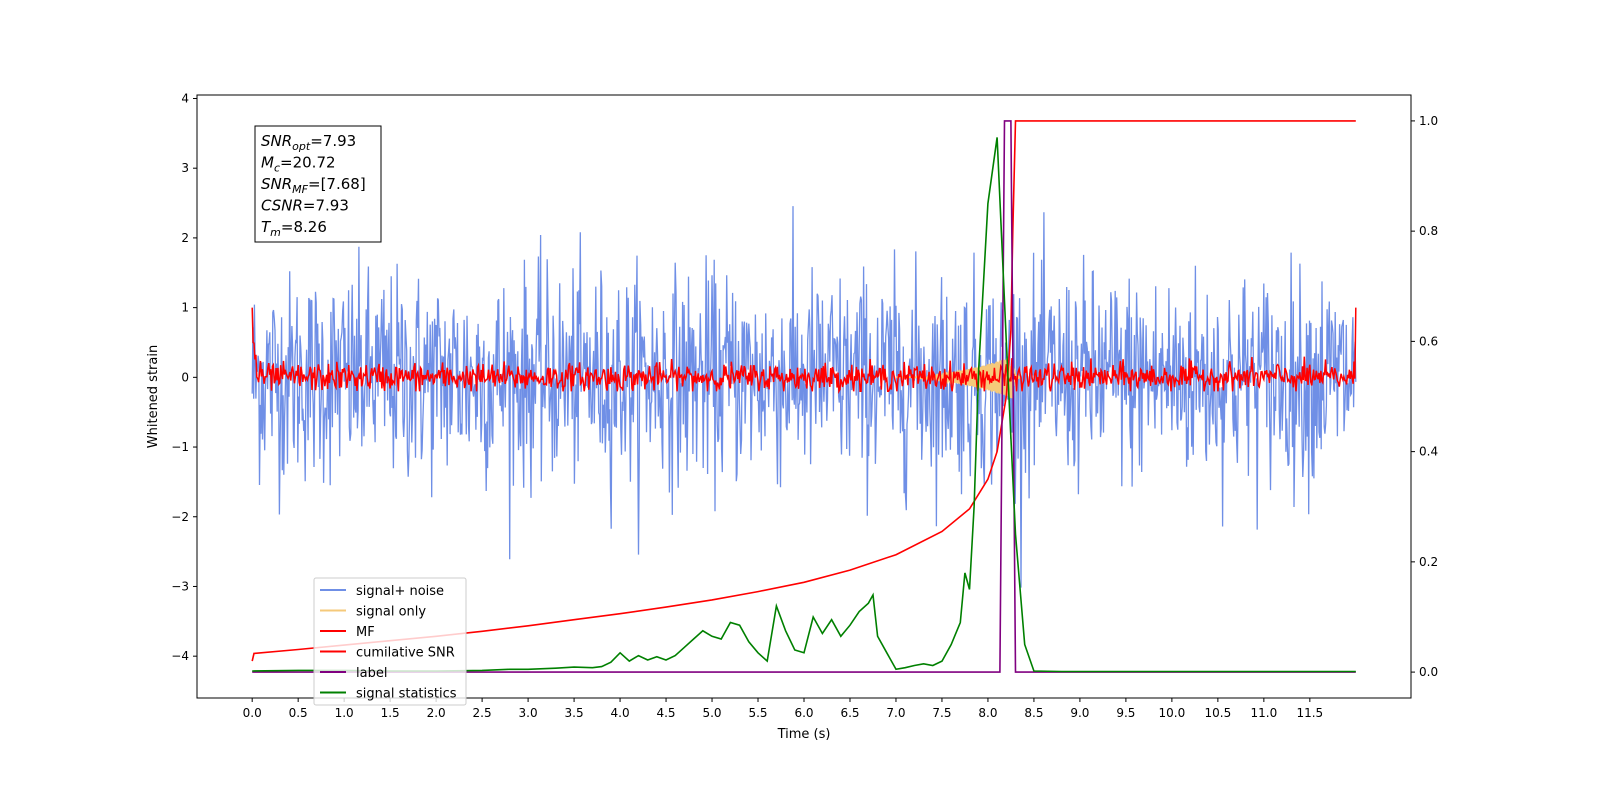  I want to click on info-csnr-value: =7.93, so click(326, 206).